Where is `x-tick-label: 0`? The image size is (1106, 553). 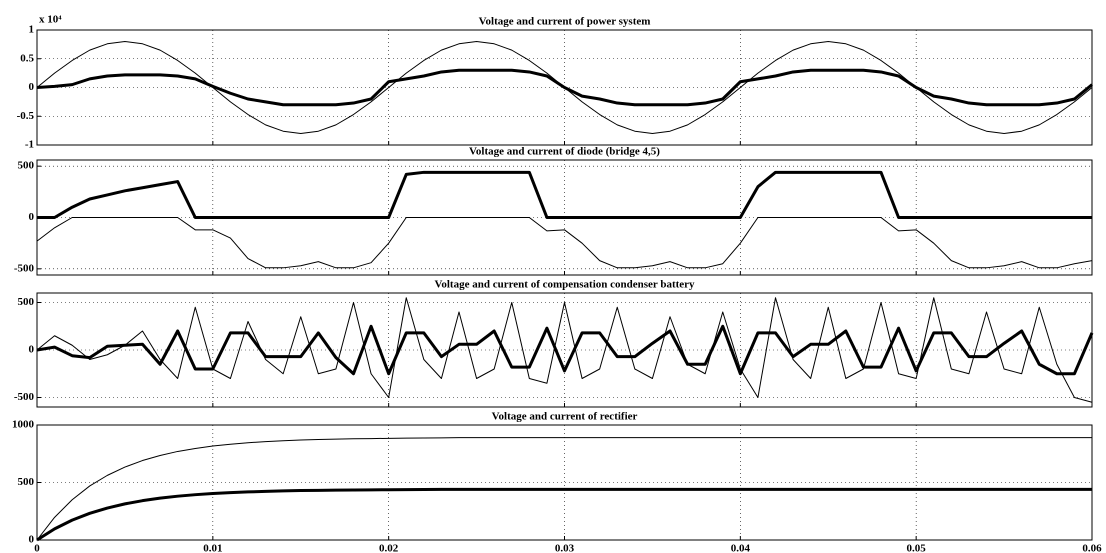
x-tick-label: 0 is located at coordinates (37, 548).